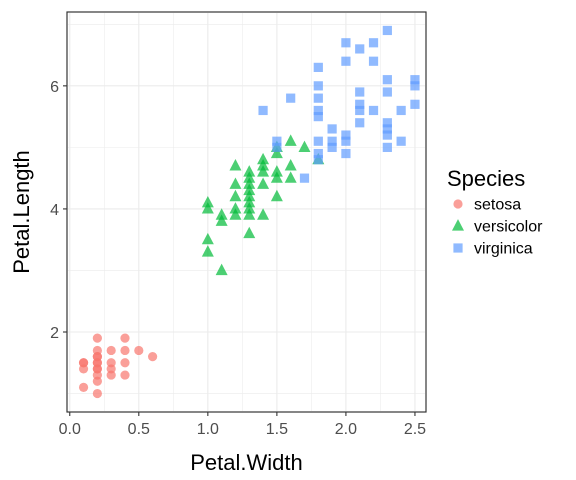 The width and height of the screenshot is (576, 480). What do you see at coordinates (118, 366) in the screenshot?
I see `series-setosa` at bounding box center [118, 366].